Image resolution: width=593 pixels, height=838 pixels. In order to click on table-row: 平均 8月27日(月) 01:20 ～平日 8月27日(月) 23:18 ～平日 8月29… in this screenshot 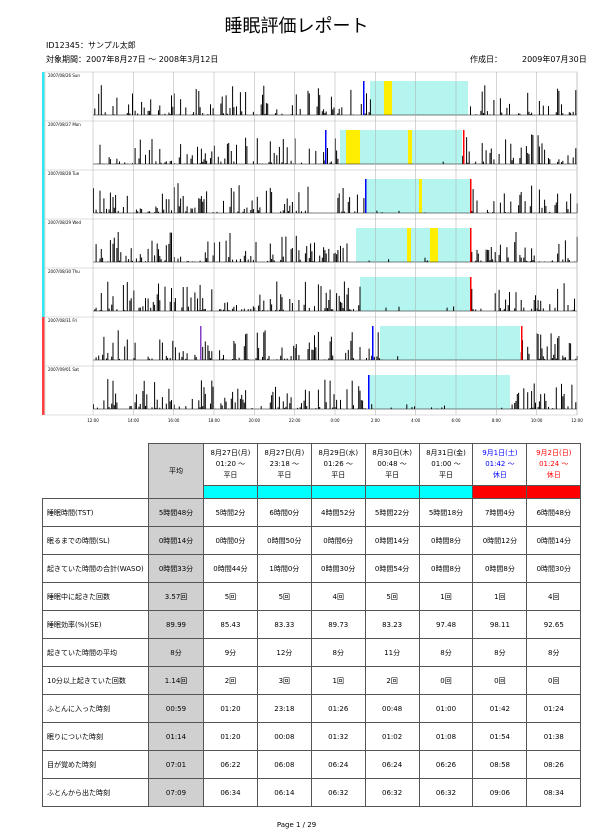, I will do `click(312, 471)`.